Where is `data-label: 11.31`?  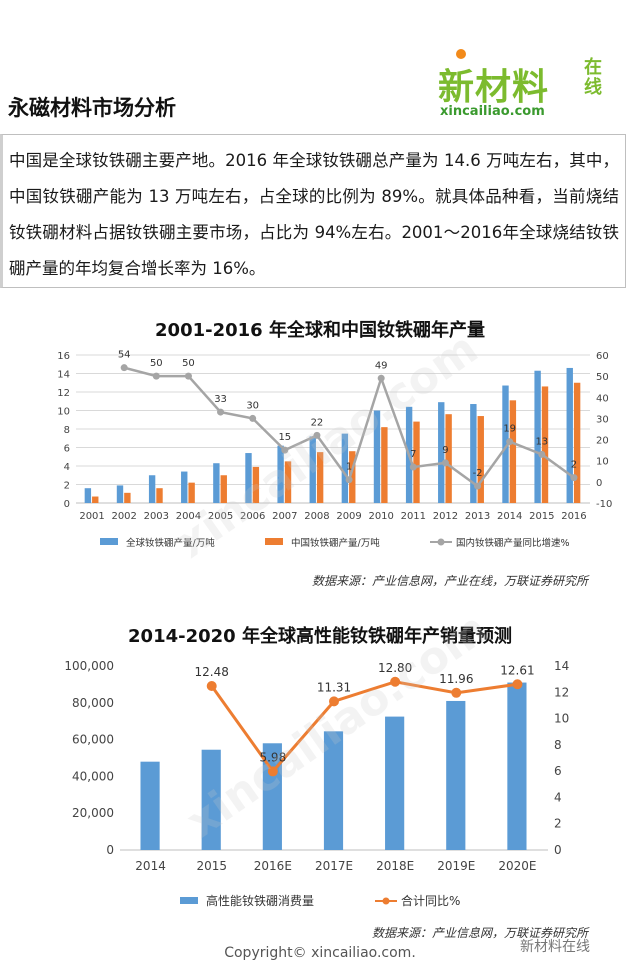
data-label: 11.31 is located at coordinates (334, 687).